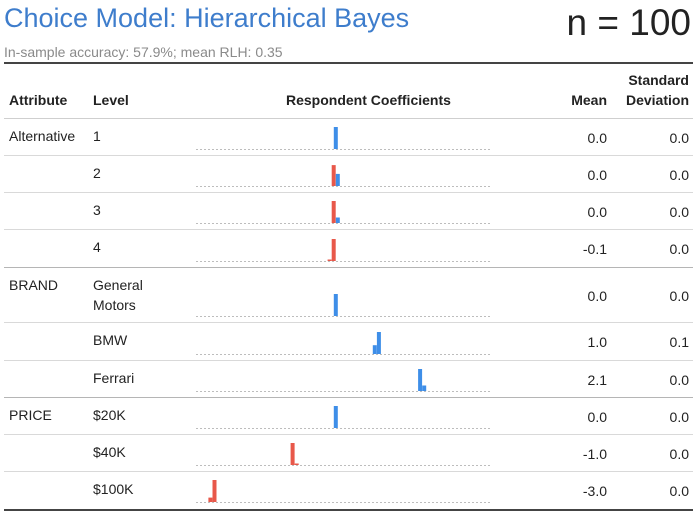  Describe the element at coordinates (368, 100) in the screenshot. I see `header-coefficients: Respondent Coefficients` at that location.